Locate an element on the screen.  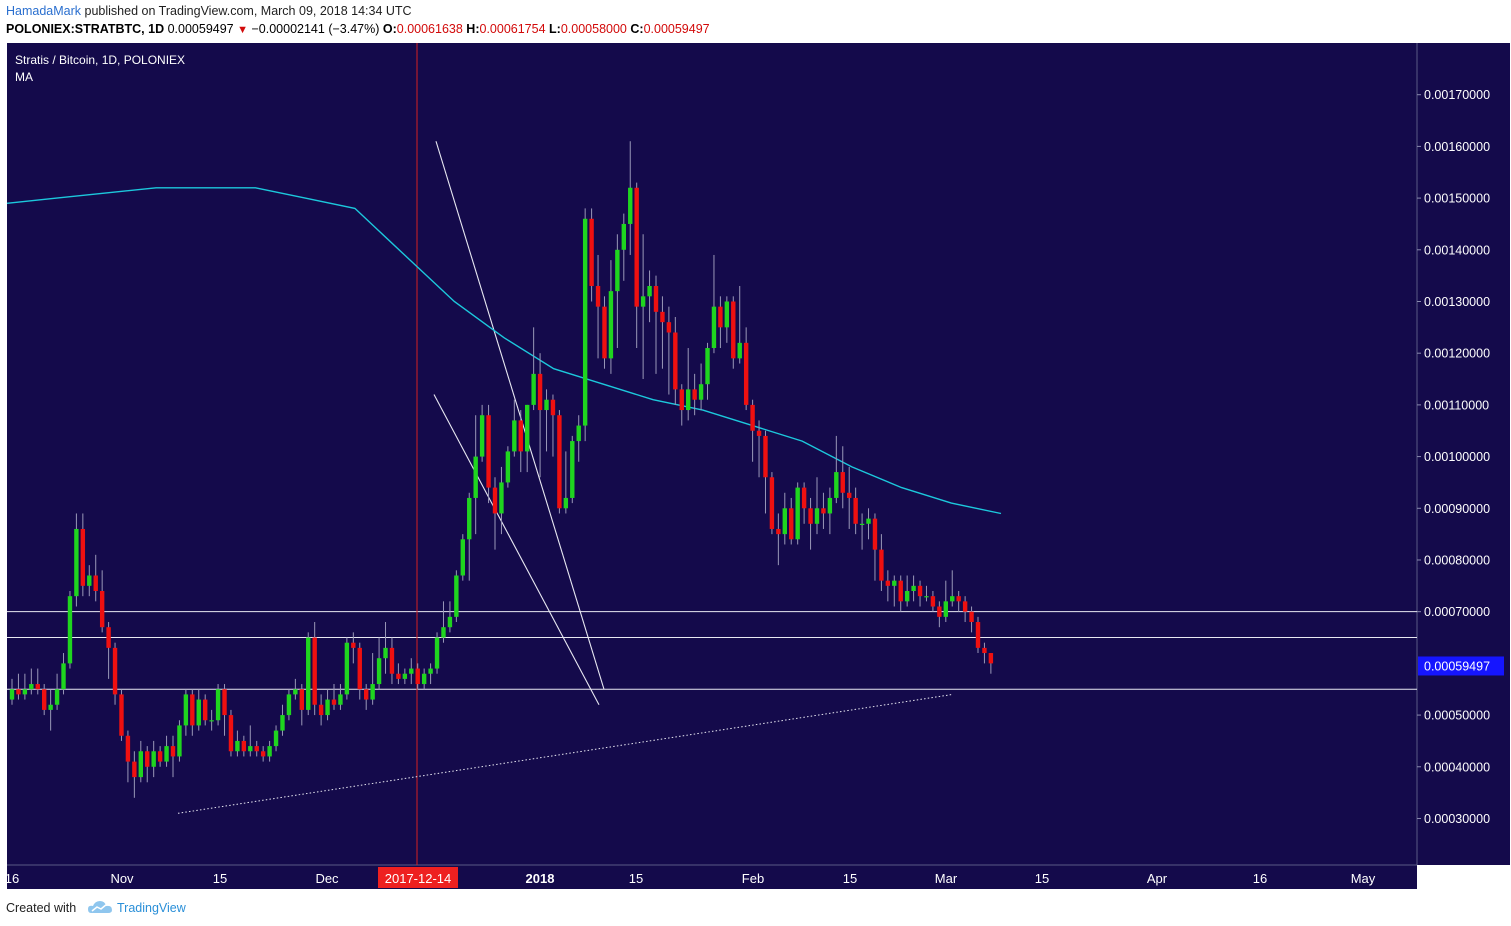
price-tick-label: 0.00110000 is located at coordinates (1456, 405).